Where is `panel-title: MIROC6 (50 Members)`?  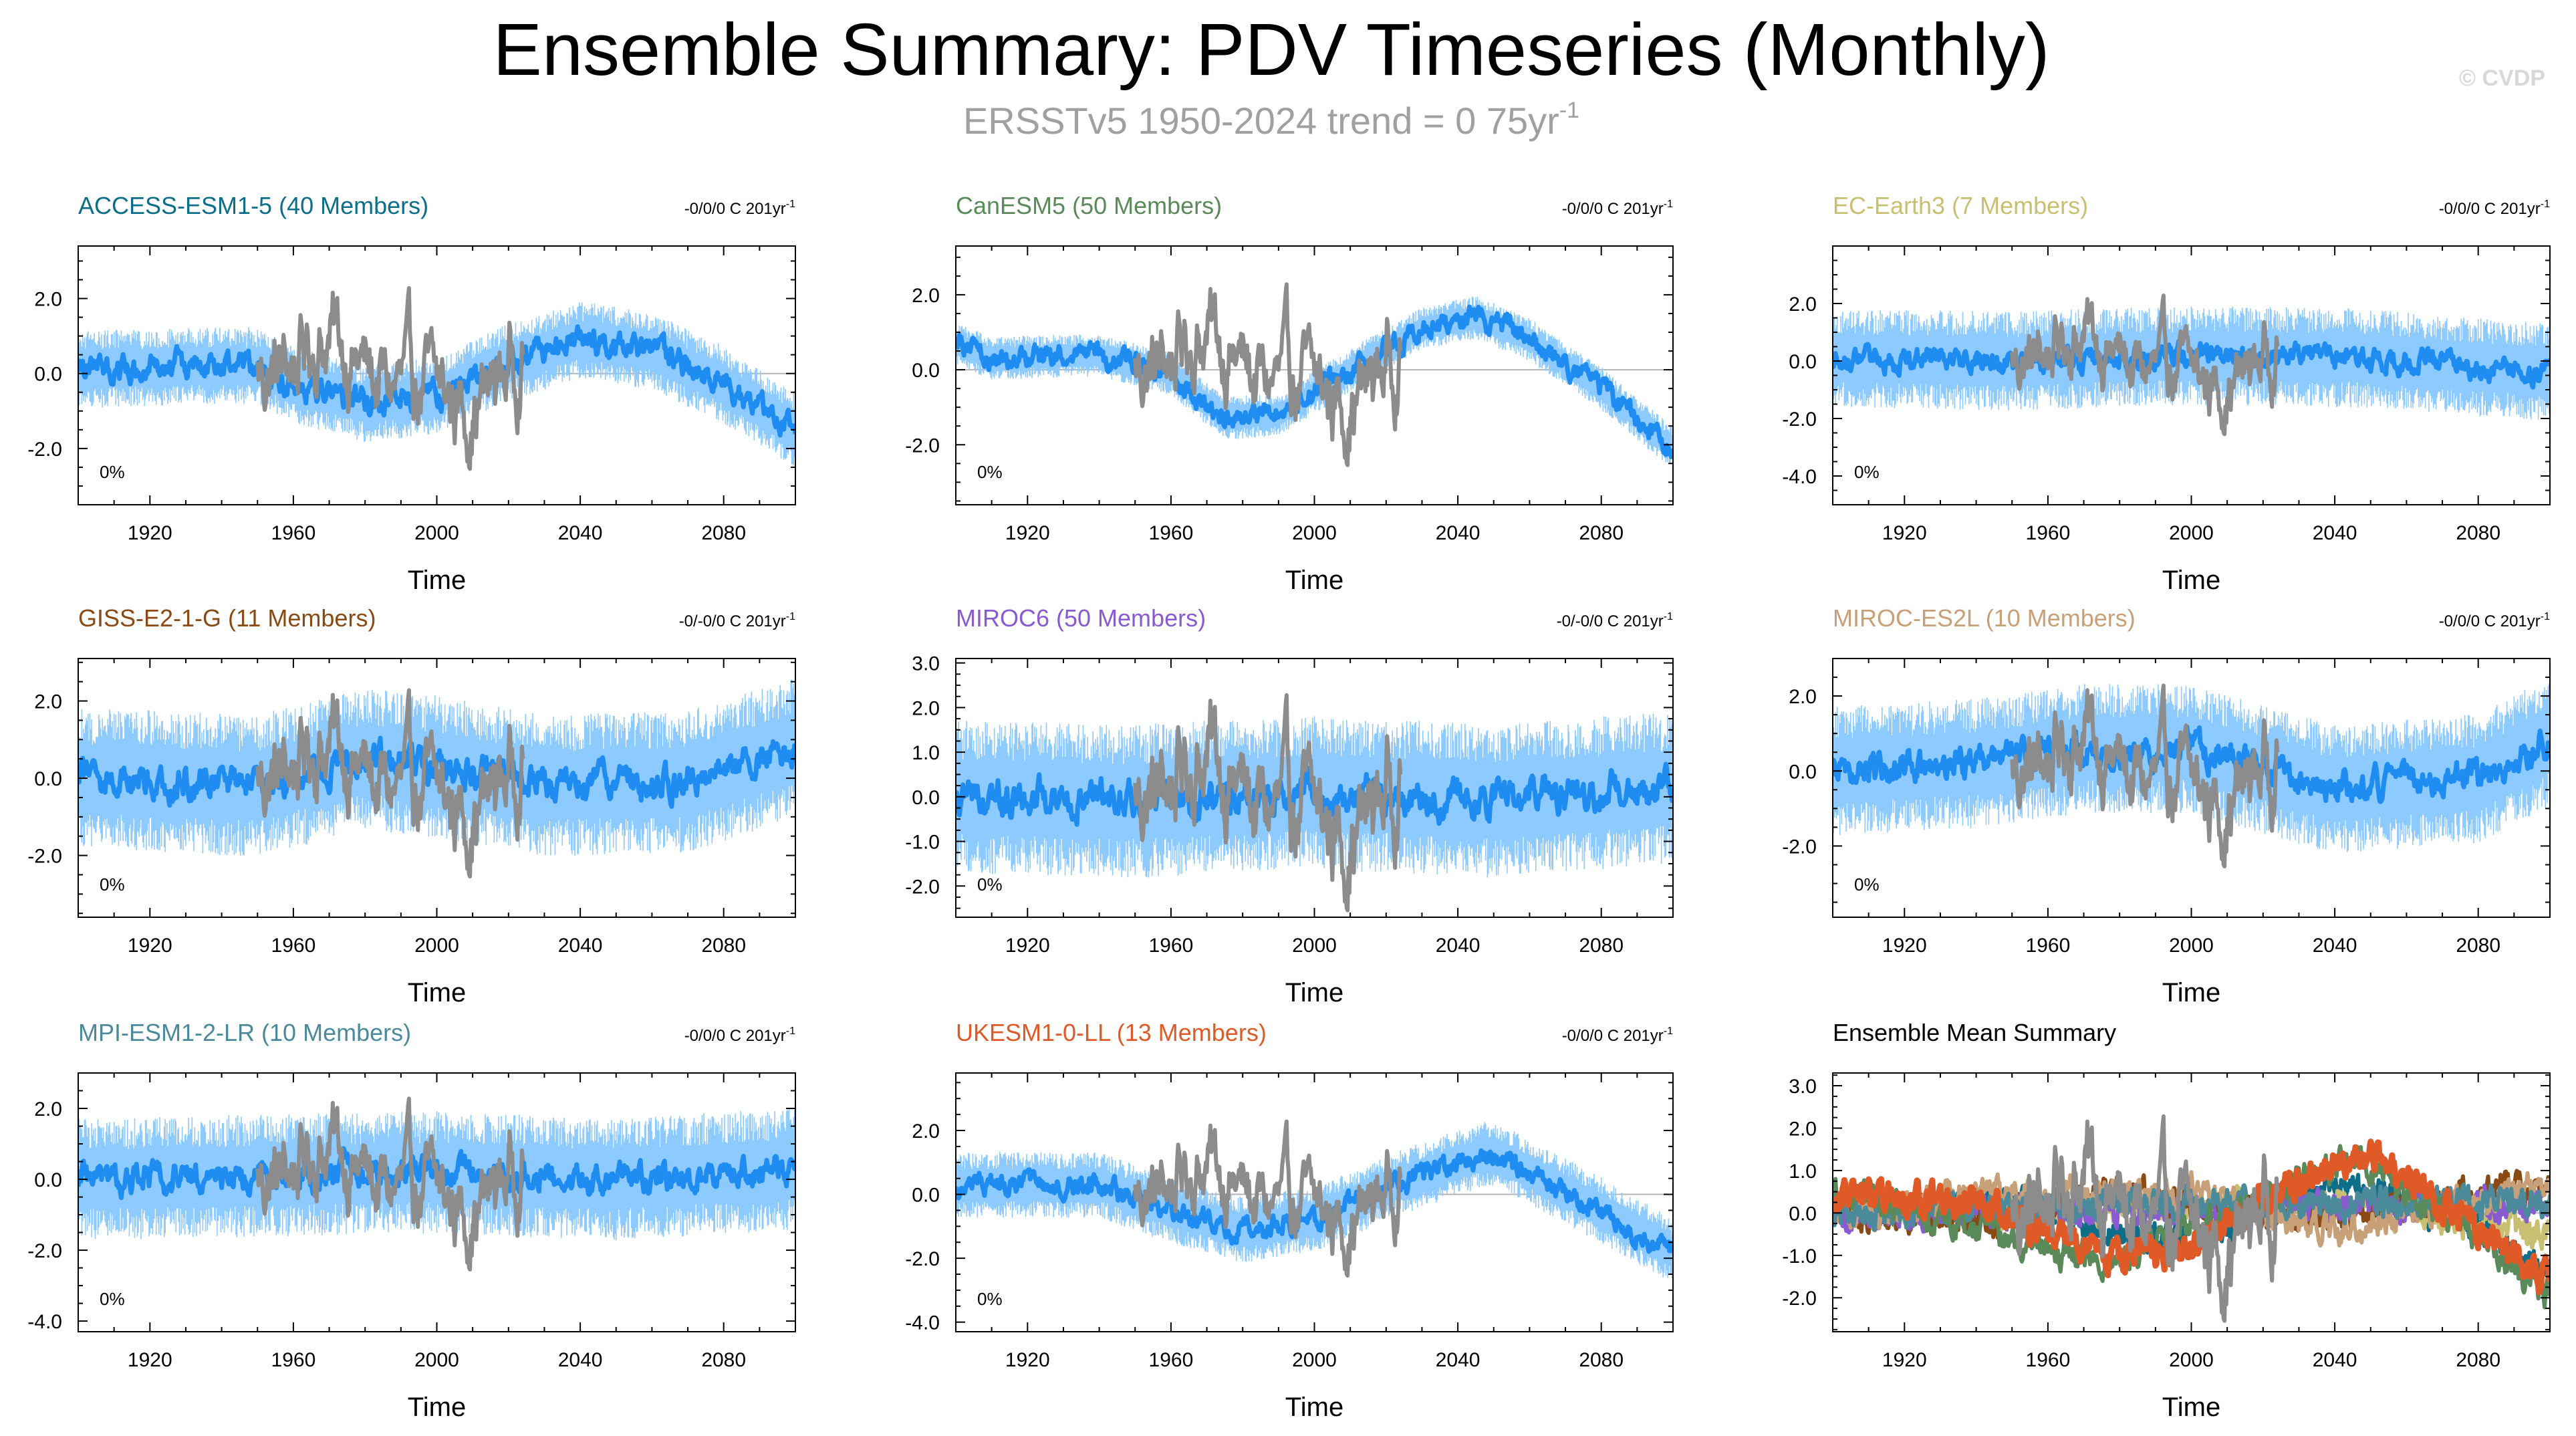 panel-title: MIROC6 (50 Members) is located at coordinates (1081, 618).